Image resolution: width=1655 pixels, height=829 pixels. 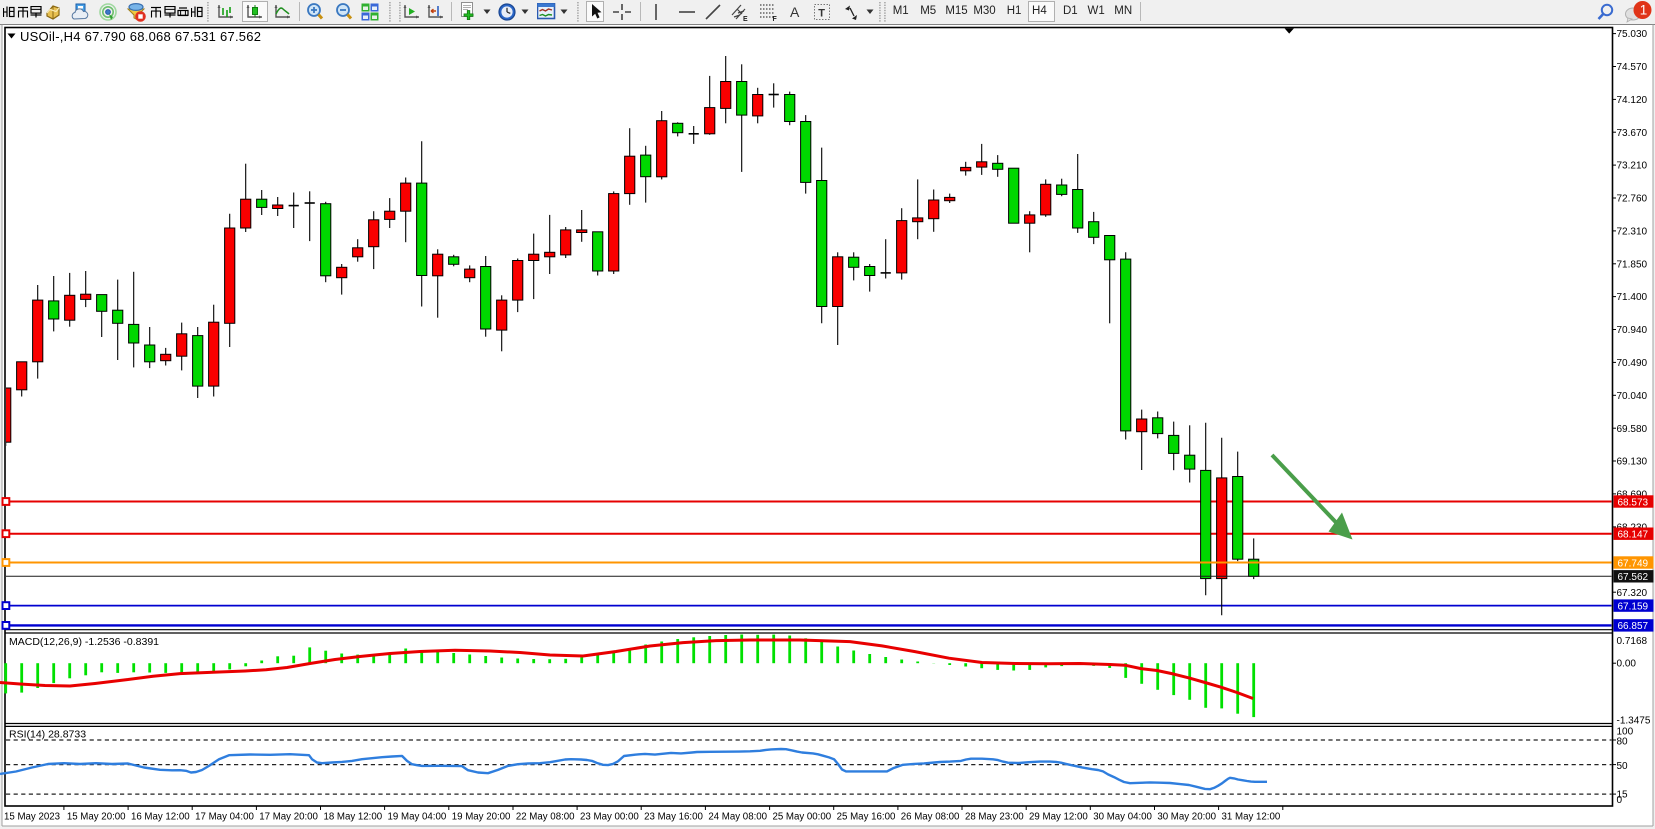 What do you see at coordinates (1633, 577) in the screenshot?
I see `svg-text: 67.562` at bounding box center [1633, 577].